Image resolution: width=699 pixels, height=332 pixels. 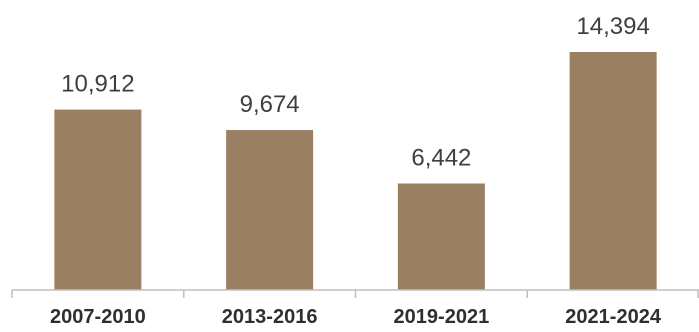 I want to click on category-label-2007-2010: 2007-2010, so click(x=98, y=317).